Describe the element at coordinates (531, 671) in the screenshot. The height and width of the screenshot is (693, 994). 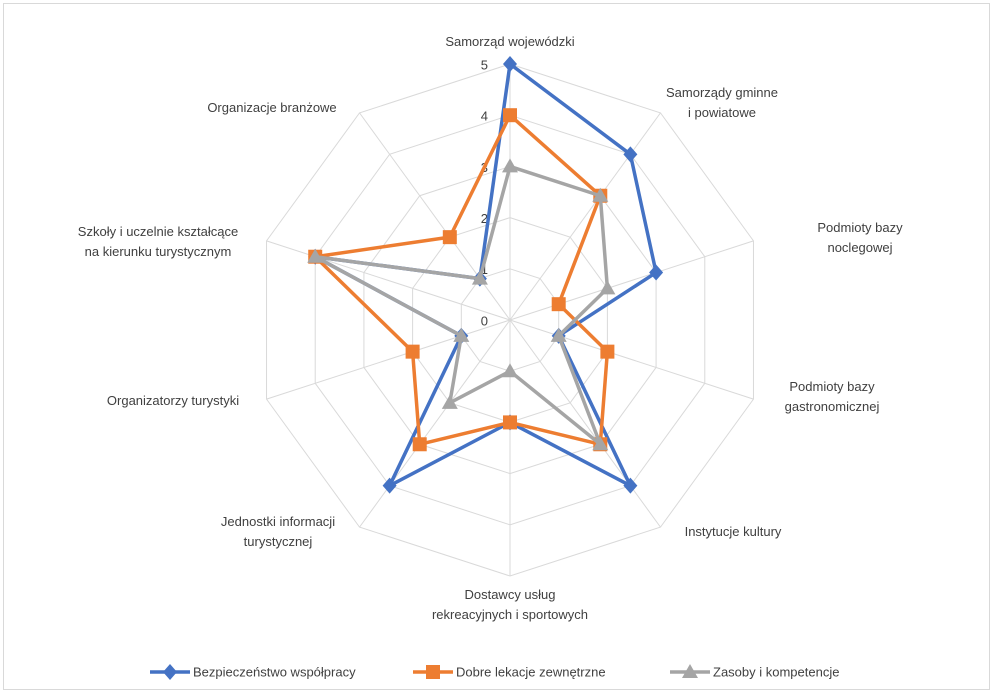
I see `legend-label: Dobre lekacje zewnętrzne` at that location.